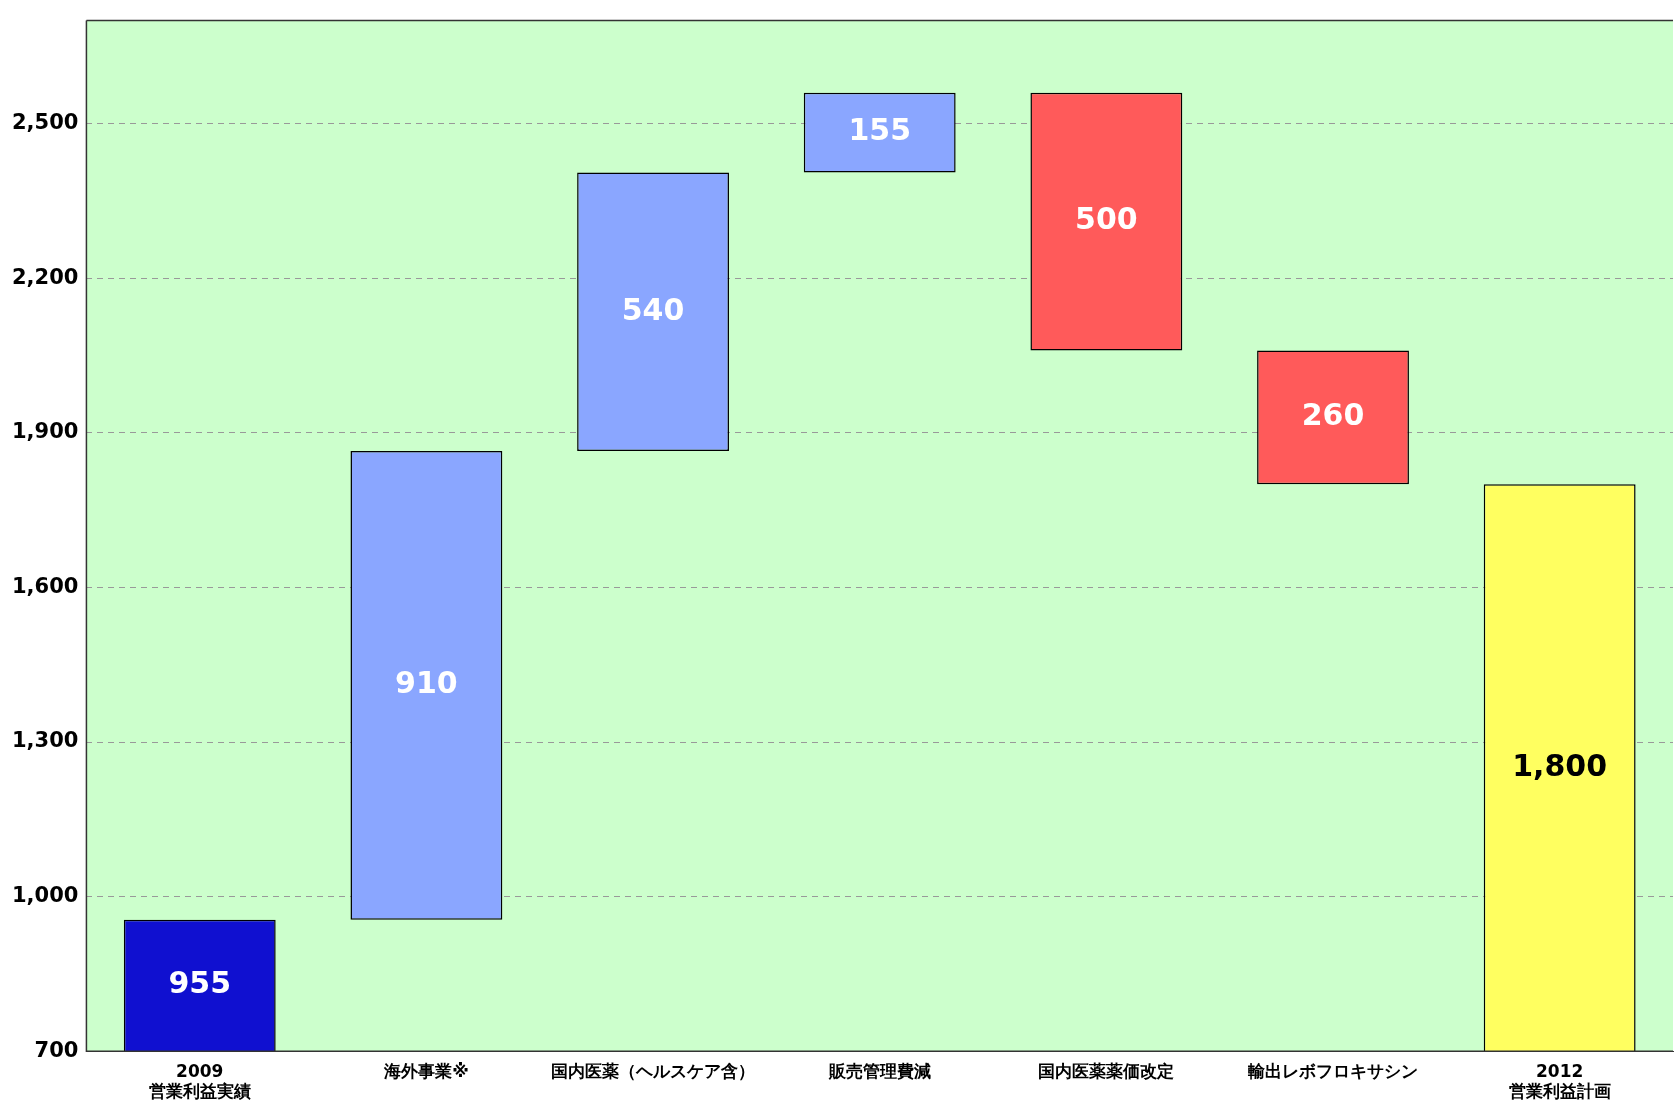  What do you see at coordinates (45, 895) in the screenshot?
I see `y-tick-label: 1,000` at bounding box center [45, 895].